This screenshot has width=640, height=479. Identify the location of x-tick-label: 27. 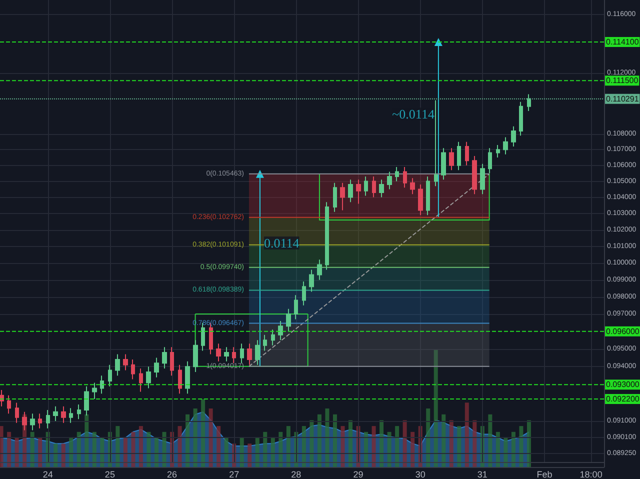
(234, 474).